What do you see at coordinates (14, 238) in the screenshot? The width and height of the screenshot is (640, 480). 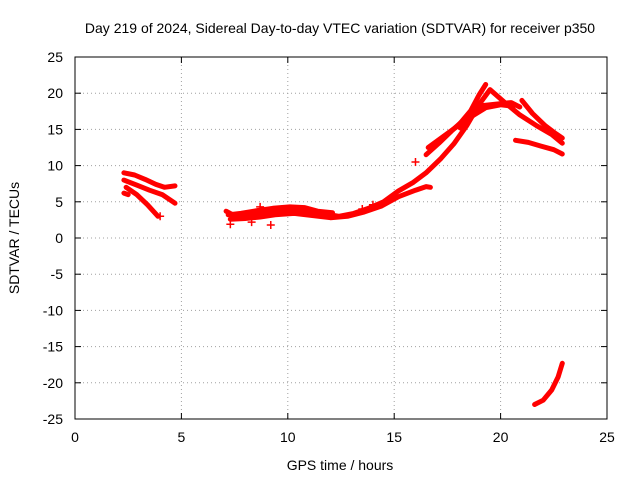 I see `y-axis-label: SDTVAR / TECUs` at bounding box center [14, 238].